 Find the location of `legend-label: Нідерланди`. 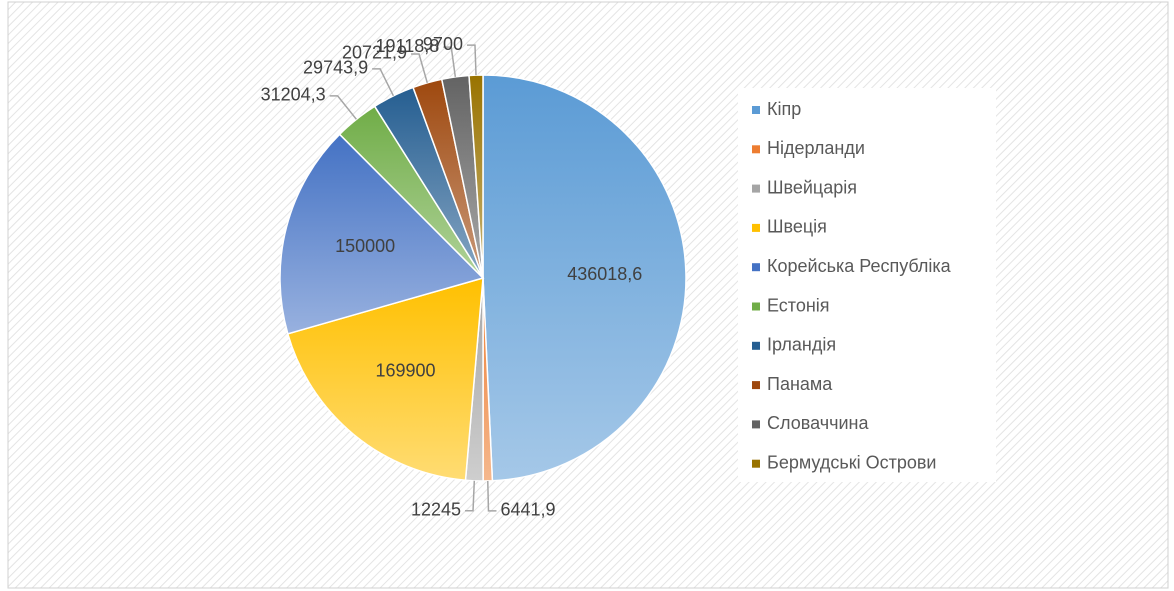

legend-label: Нідерланди is located at coordinates (816, 148).